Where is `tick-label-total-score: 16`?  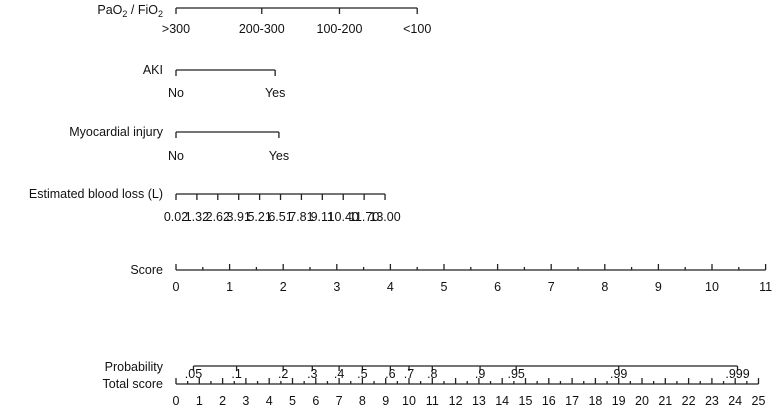 tick-label-total-score: 16 is located at coordinates (549, 401).